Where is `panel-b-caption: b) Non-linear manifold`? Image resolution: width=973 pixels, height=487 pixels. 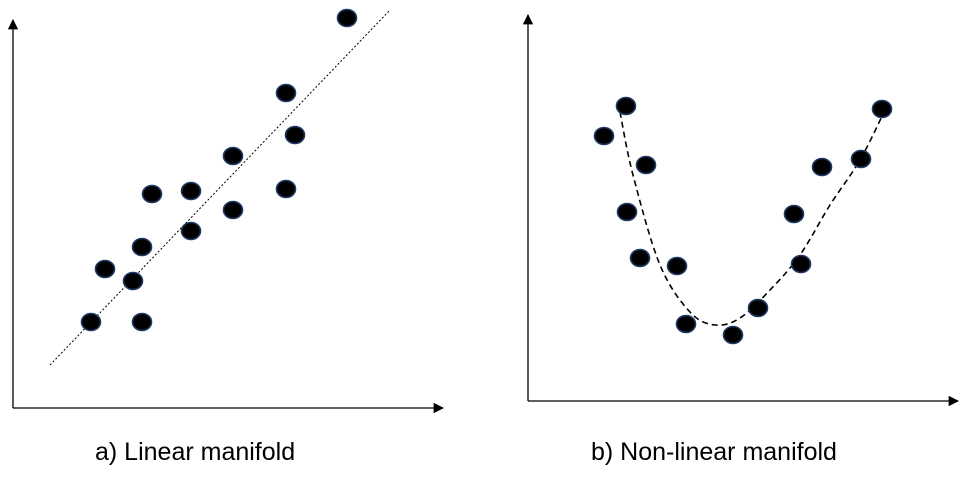
panel-b-caption: b) Non-linear manifold is located at coordinates (714, 452).